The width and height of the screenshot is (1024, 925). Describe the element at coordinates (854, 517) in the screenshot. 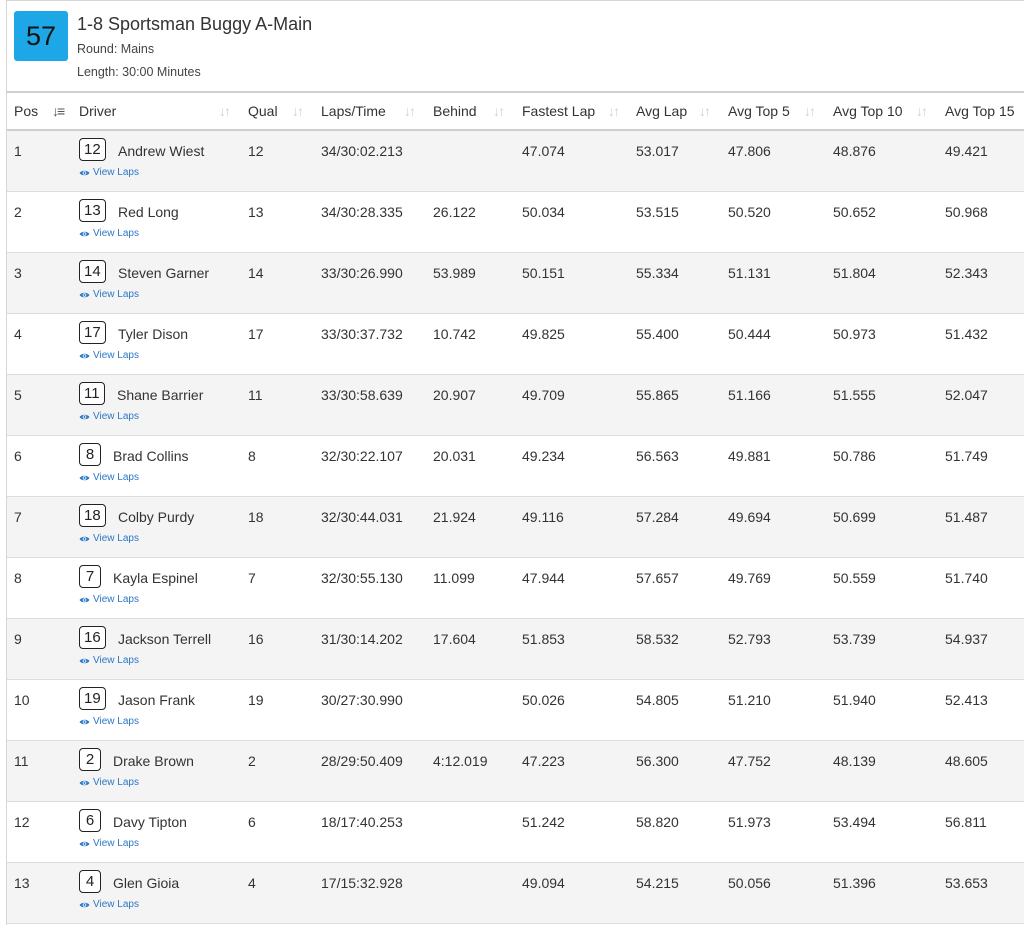

I see `avg-top-10-cell: 50.699` at that location.